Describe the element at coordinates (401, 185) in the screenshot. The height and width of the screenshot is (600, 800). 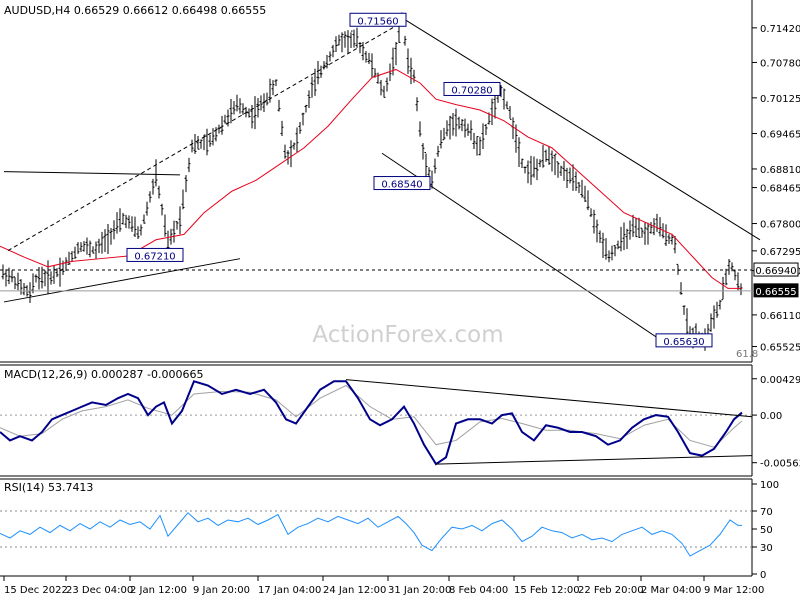
I see `price-point-text: 0.68540` at that location.